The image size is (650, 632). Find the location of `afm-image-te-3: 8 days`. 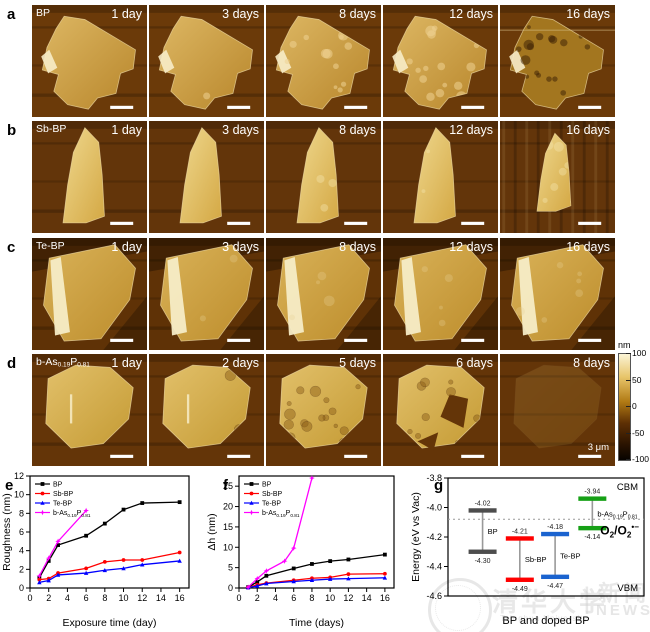

afm-image-te-3: 8 days is located at coordinates (323, 294).